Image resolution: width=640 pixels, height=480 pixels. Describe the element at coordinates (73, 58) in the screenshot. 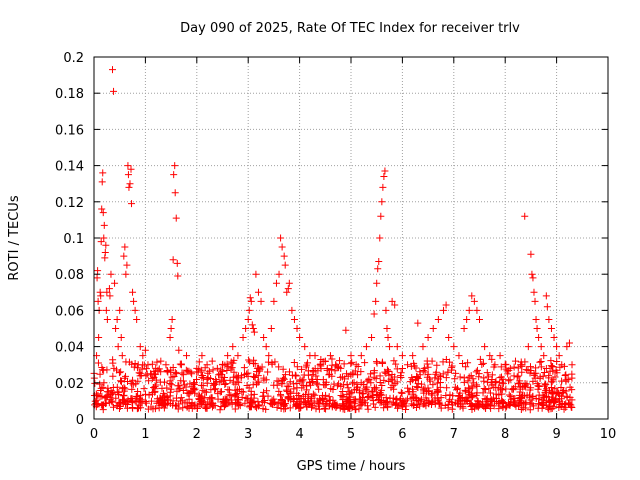

I see `y-tick-label: 0.2` at that location.